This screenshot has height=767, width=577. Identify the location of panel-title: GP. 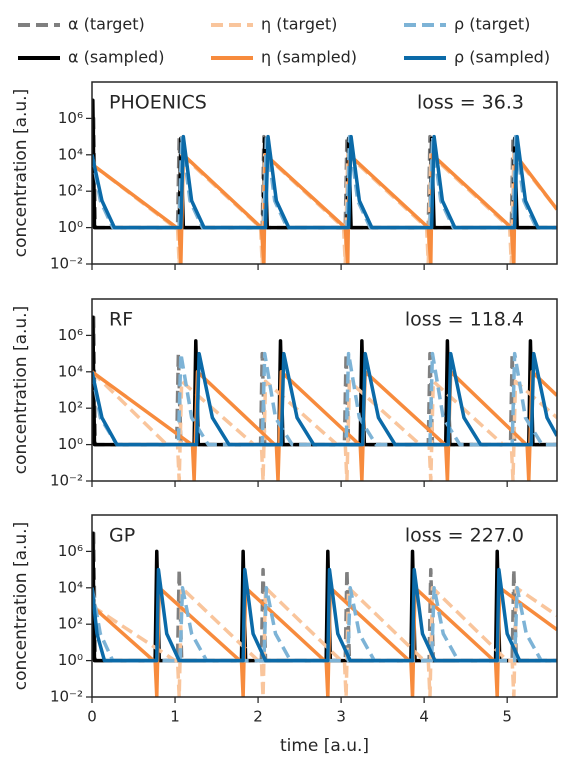
(122, 536).